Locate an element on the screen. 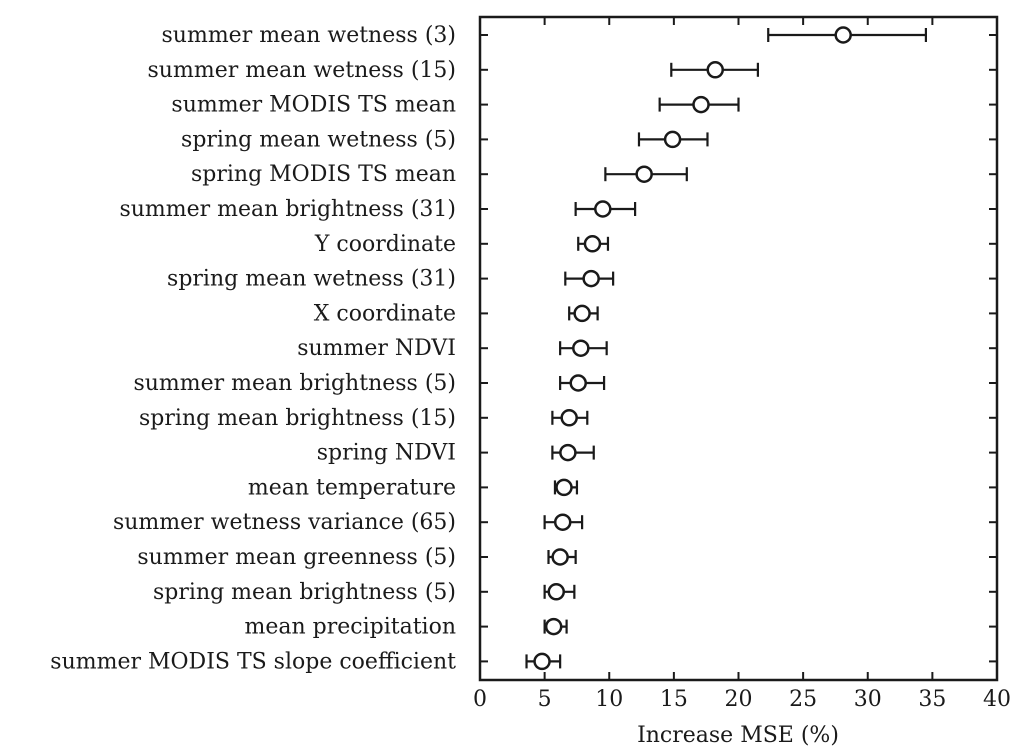  x-tick-label: 30 is located at coordinates (868, 699).